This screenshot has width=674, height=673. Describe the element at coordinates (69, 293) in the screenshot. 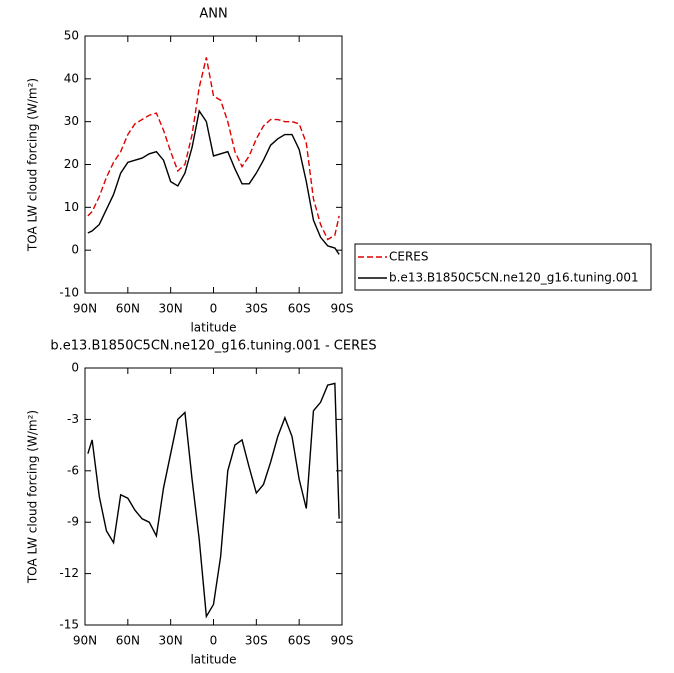

I see `y-tick-label: -10` at that location.